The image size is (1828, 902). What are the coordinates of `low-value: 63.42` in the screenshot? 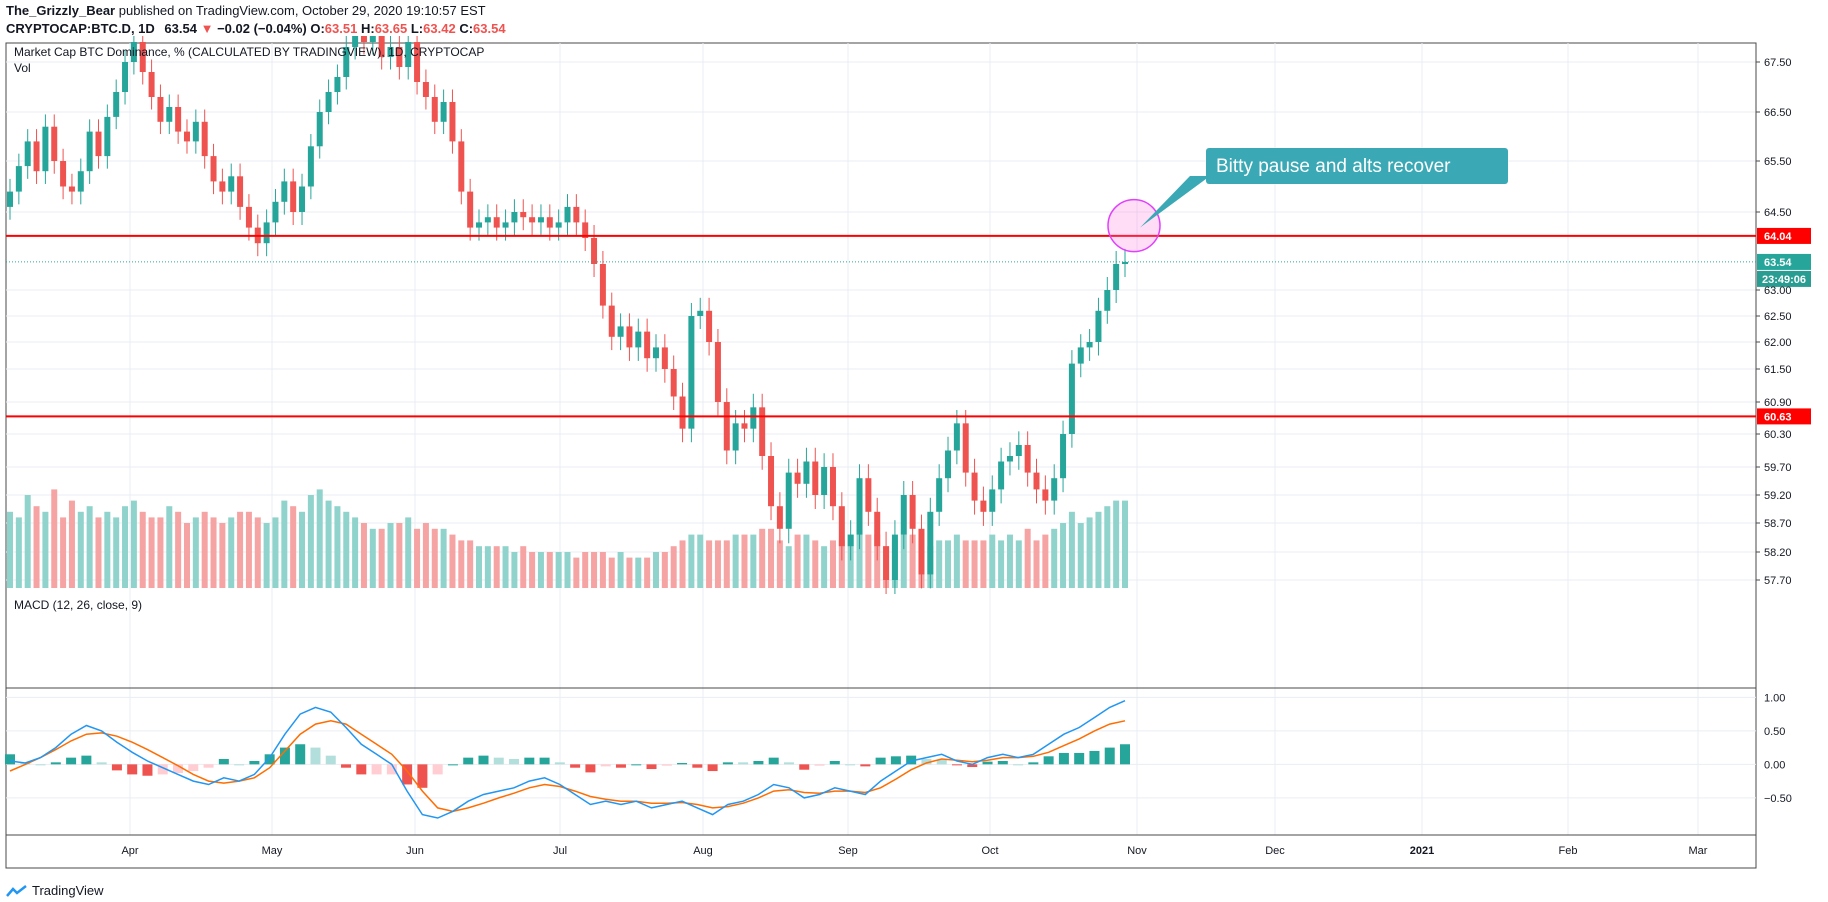 It's located at (439, 28).